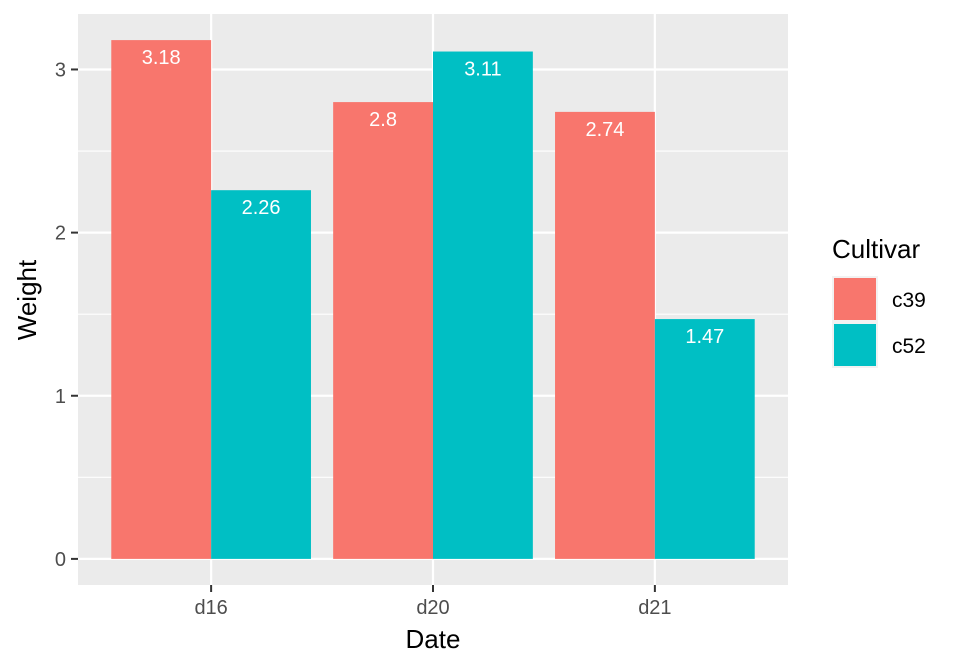 This screenshot has width=960, height=672. What do you see at coordinates (210, 608) in the screenshot?
I see `x-tick-label: d16` at bounding box center [210, 608].